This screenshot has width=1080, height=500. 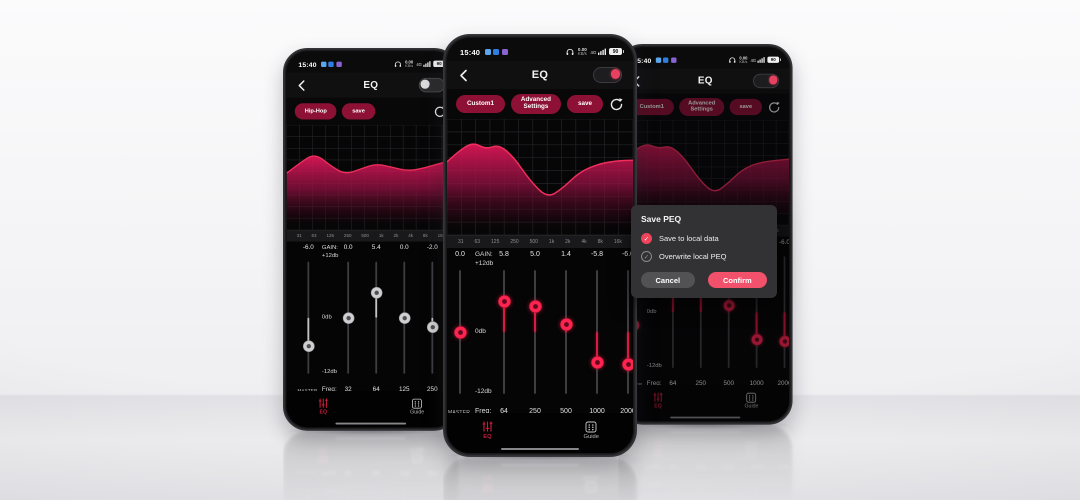 I want to click on option-save-to-local: ✓ Save to local data, so click(x=704, y=238).